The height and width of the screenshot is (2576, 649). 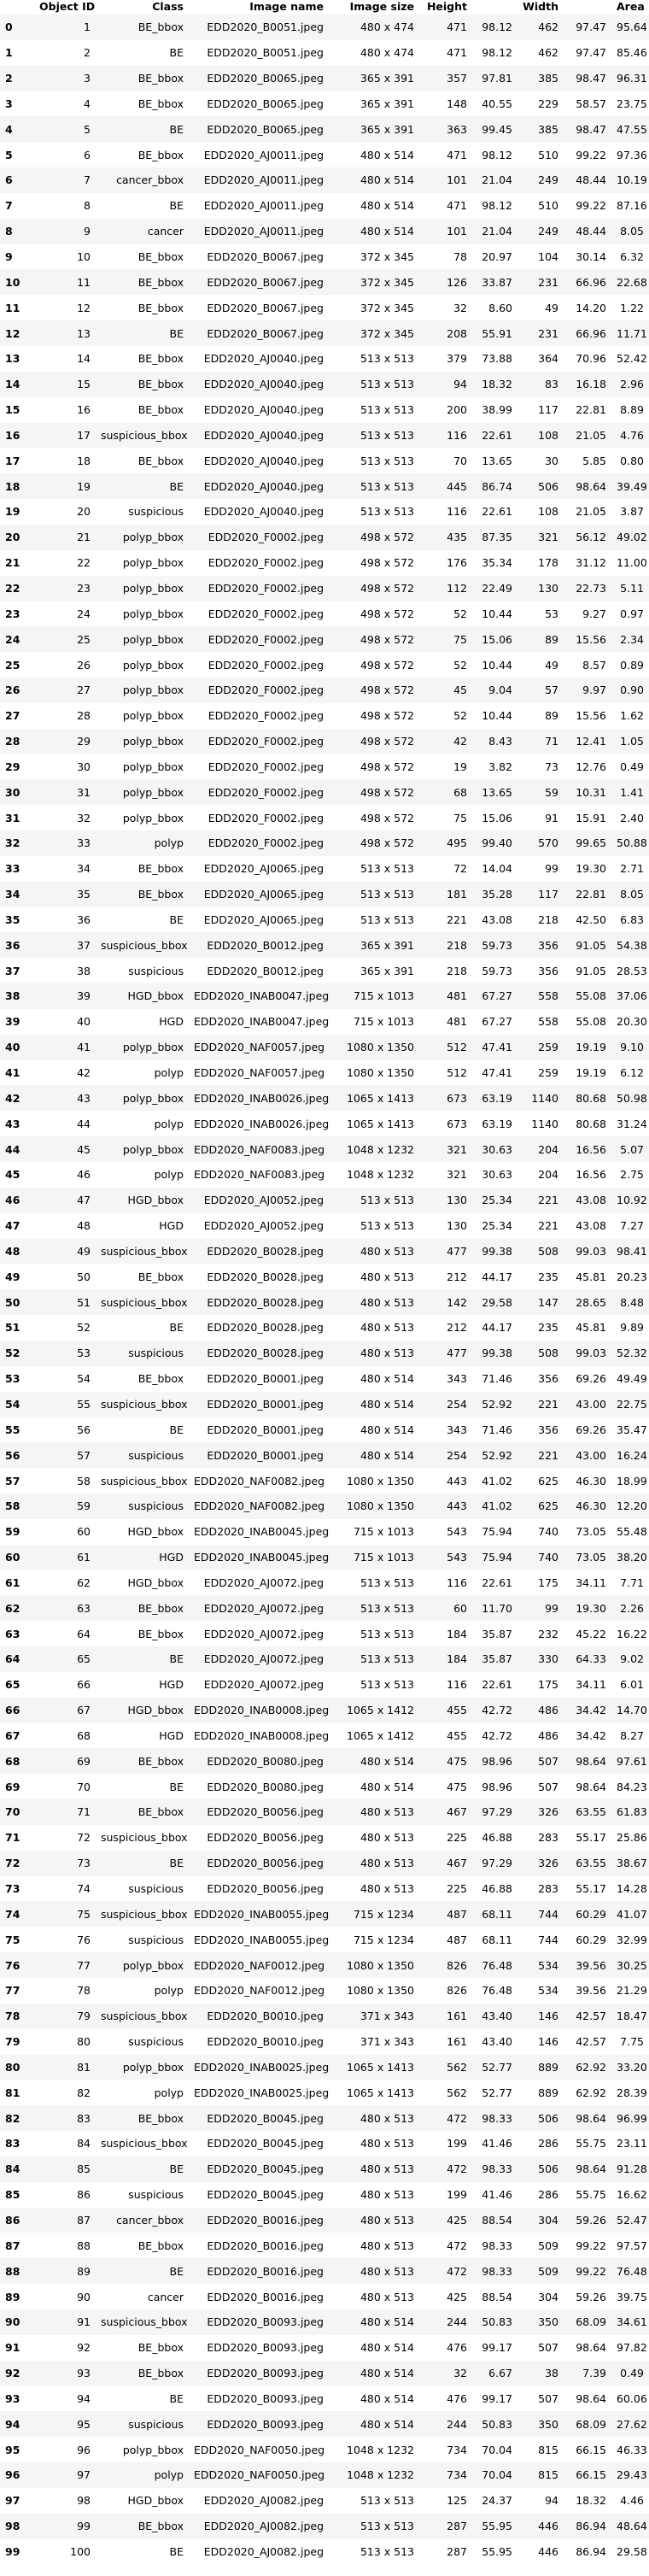 I want to click on width-pct-cell: 43.00, so click(x=591, y=1455).